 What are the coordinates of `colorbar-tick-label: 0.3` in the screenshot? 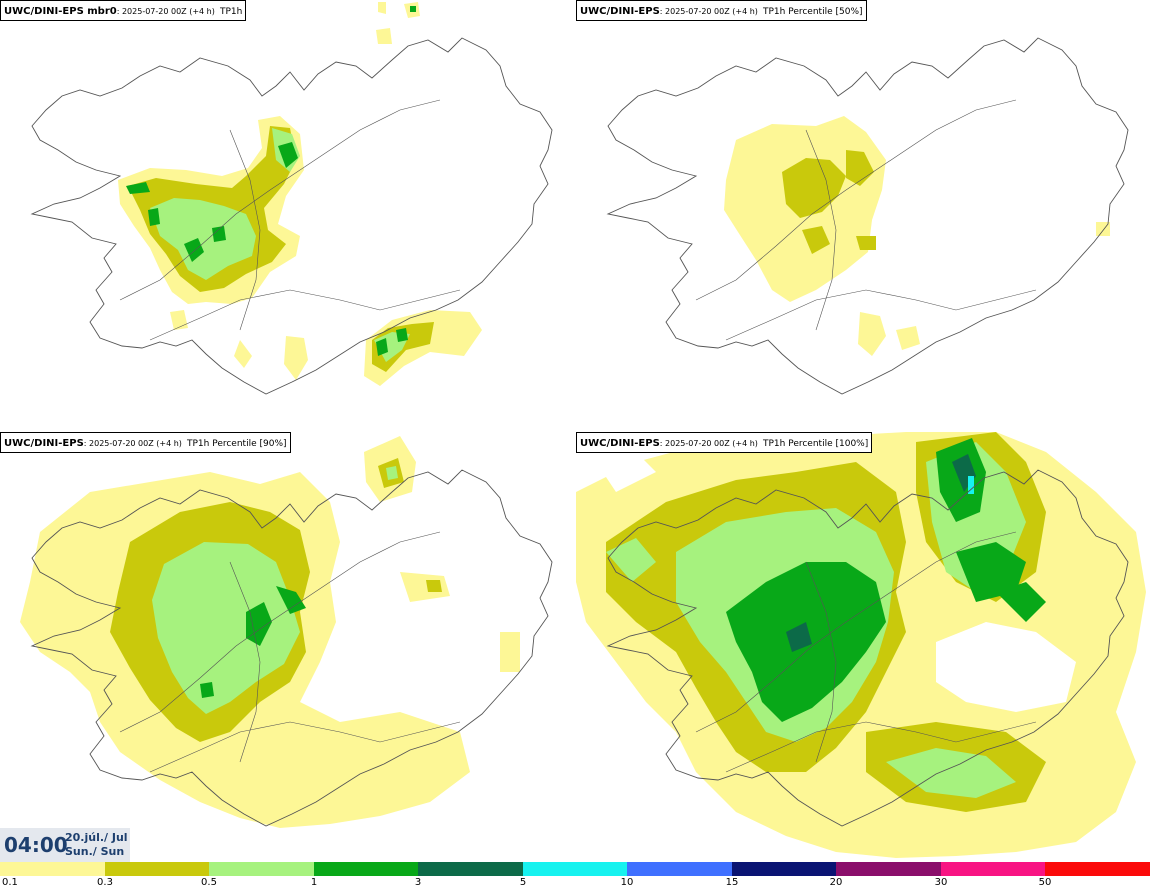 It's located at (105, 882).